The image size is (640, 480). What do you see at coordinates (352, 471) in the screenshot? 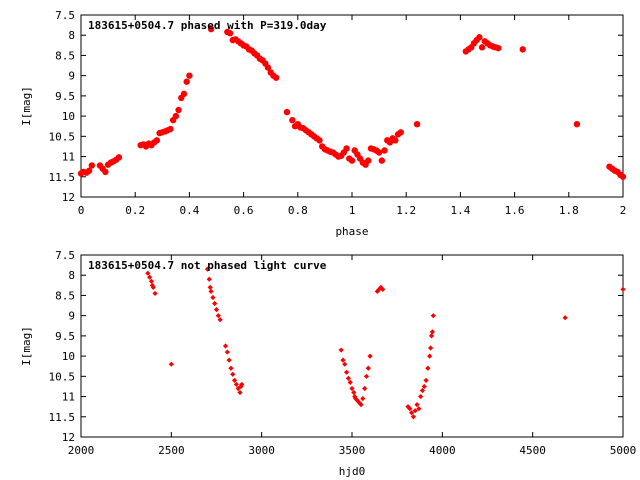
I see `x-axis-label: hjd0` at bounding box center [352, 471].